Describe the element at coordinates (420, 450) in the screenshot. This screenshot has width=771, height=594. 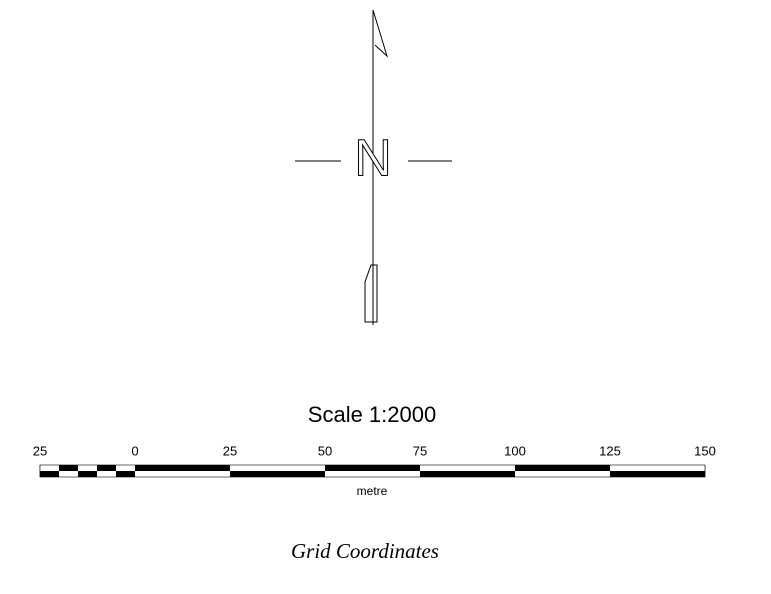
I see `scale-tick-label: 75` at that location.